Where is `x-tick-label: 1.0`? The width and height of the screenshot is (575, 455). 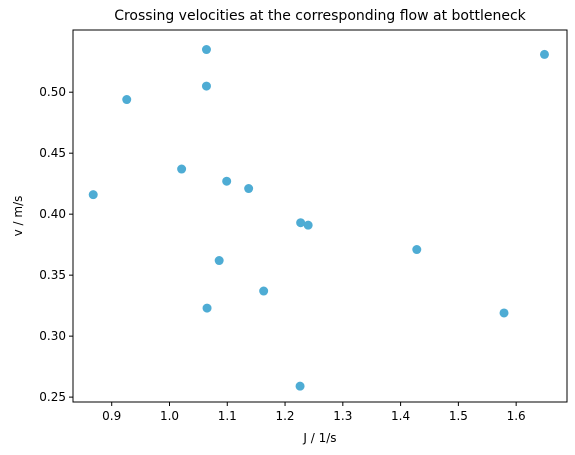
x-tick-label: 1.0 is located at coordinates (169, 416).